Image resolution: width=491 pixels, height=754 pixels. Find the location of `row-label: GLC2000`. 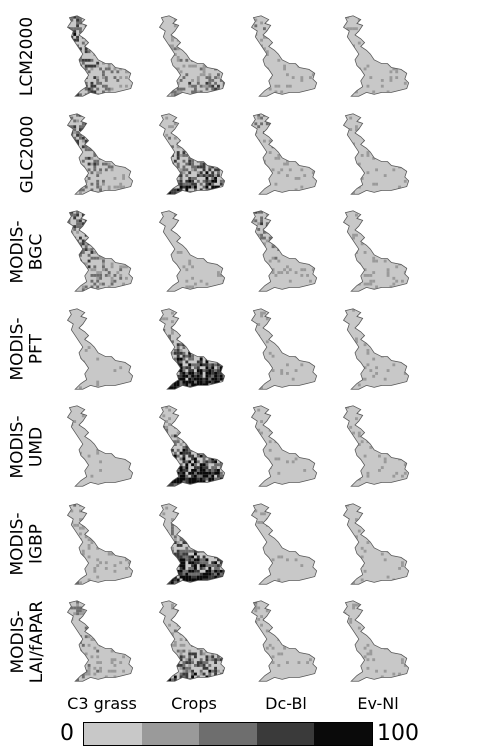

row-label: GLC2000 is located at coordinates (27, 154).